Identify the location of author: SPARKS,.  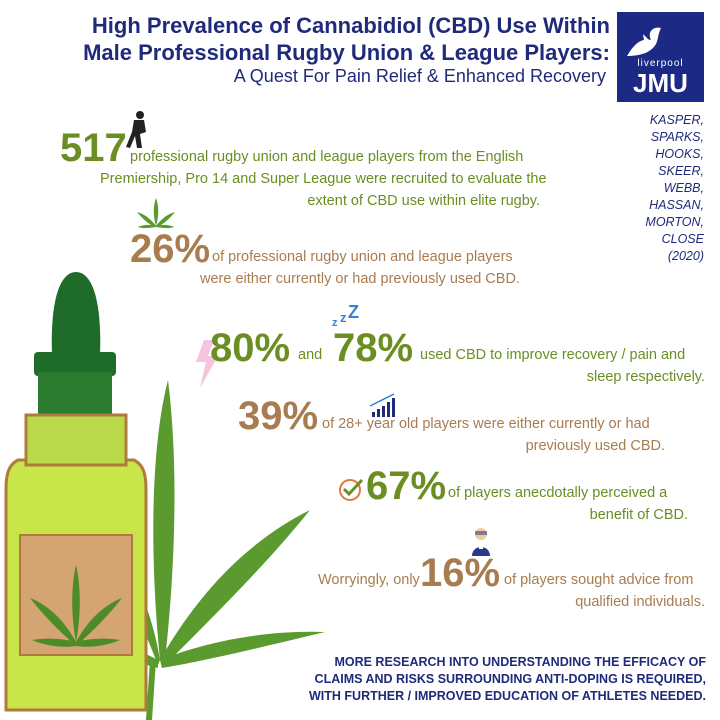
(677, 137).